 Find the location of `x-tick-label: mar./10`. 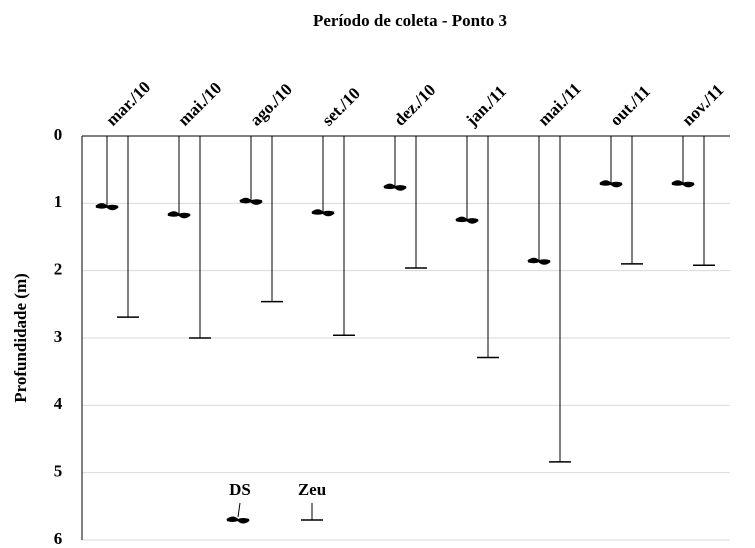

x-tick-label: mar./10 is located at coordinates (128, 104).